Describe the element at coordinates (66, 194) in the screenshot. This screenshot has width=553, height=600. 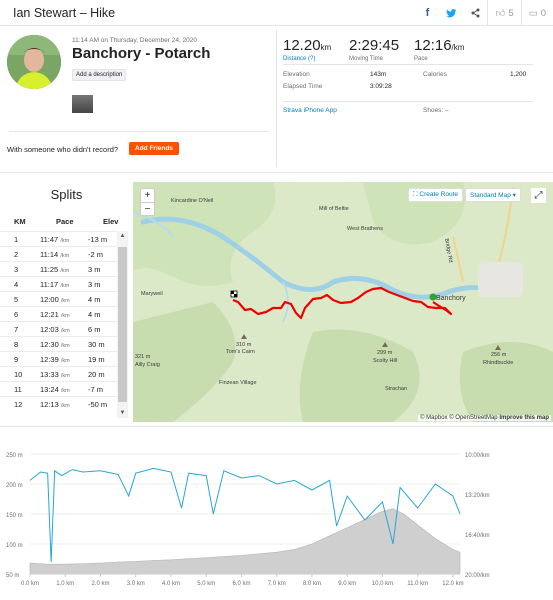
I see `splits-title: Splits` at that location.